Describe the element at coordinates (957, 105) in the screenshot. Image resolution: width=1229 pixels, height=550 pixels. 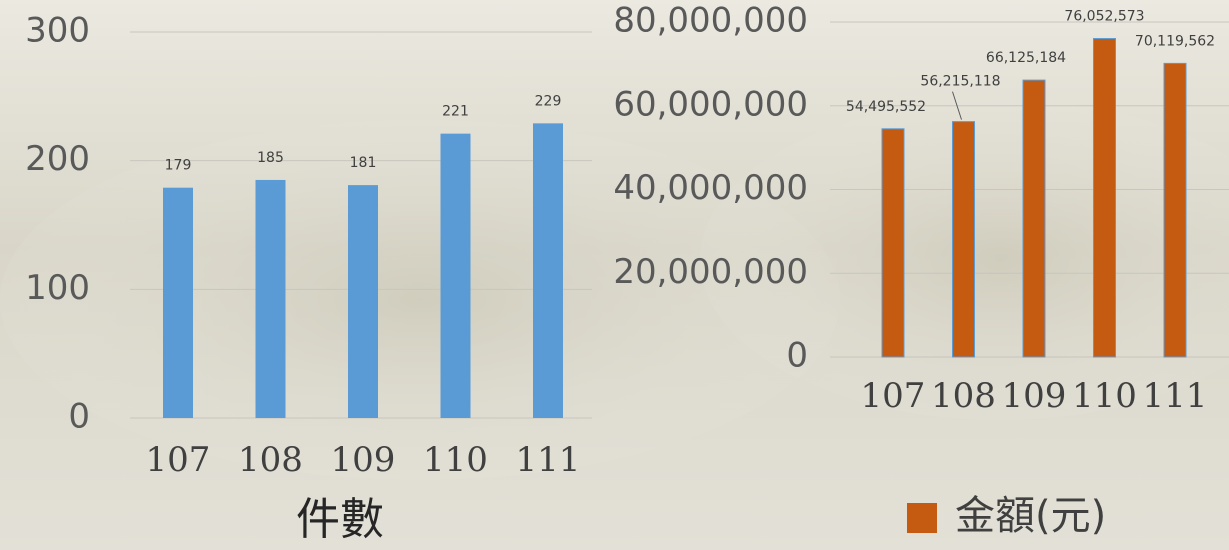
I see `leader-line` at that location.